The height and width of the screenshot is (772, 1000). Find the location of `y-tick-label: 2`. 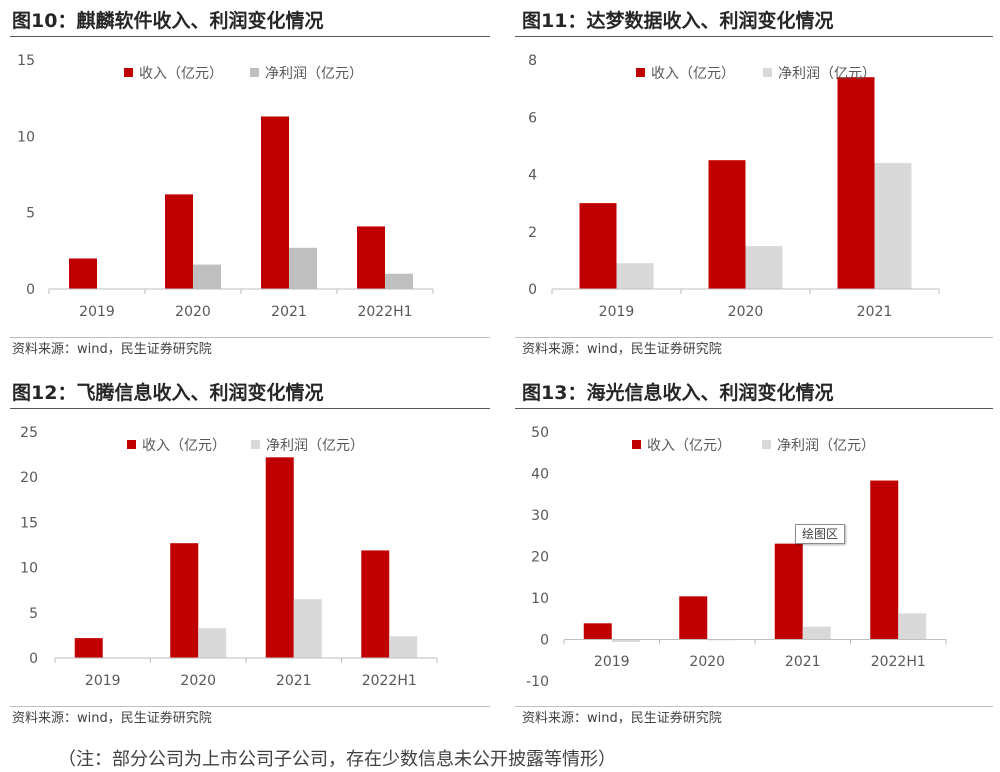

y-tick-label: 2 is located at coordinates (532, 233).